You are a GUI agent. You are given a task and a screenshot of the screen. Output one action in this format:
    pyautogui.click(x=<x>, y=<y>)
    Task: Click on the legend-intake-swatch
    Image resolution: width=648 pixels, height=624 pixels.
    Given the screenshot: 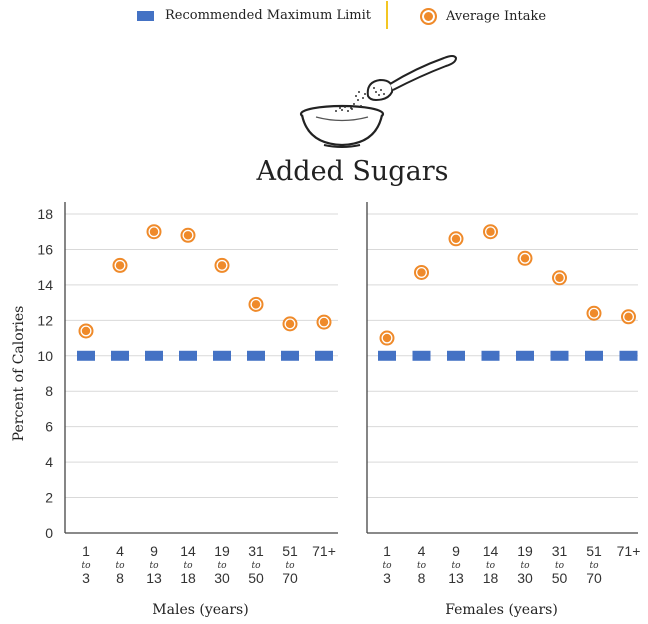 What is the action you would take?
    pyautogui.click(x=428, y=16)
    